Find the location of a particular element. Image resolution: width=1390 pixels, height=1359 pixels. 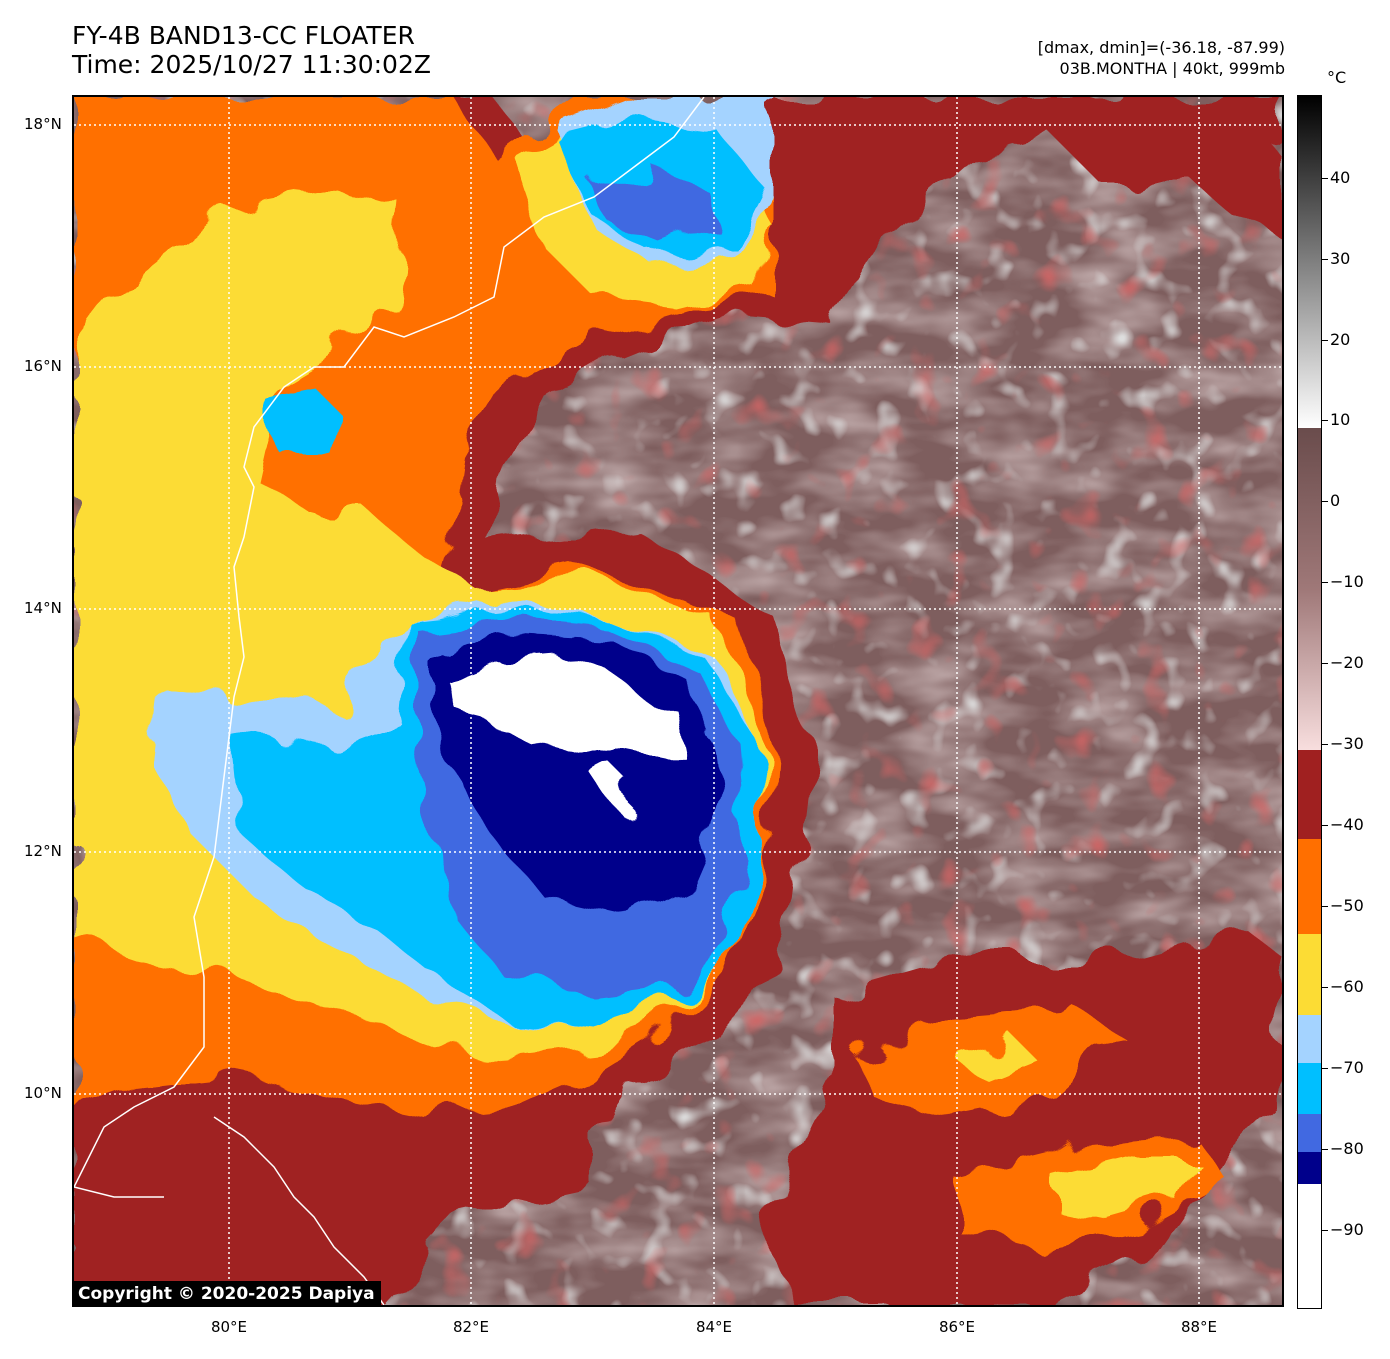

colorbar-label-minus90: −90 is located at coordinates (1347, 1229).